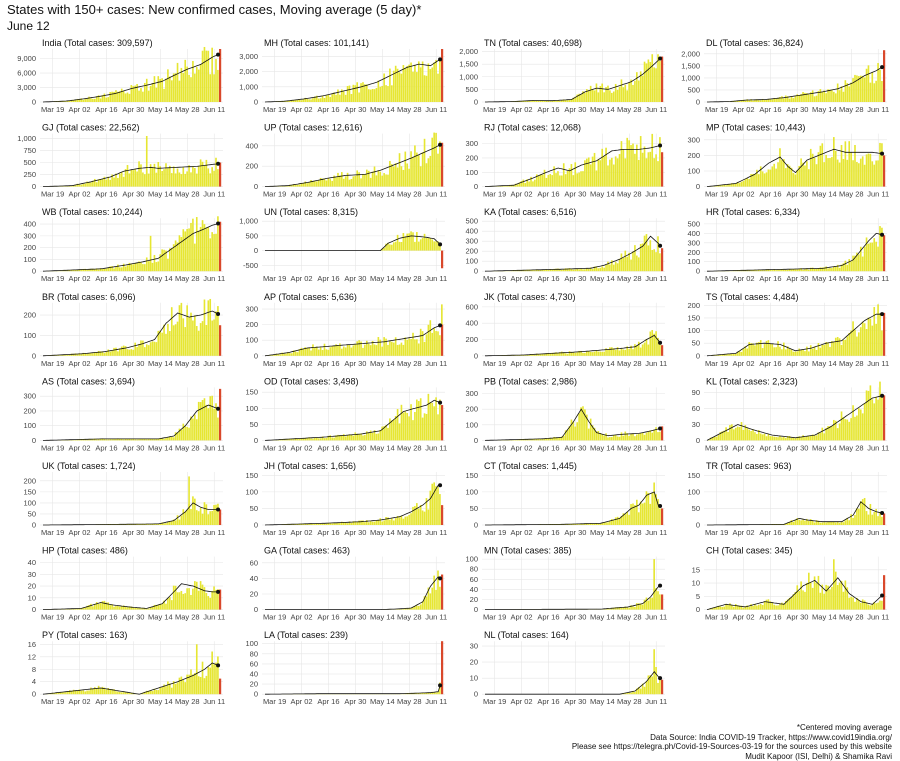  I want to click on y-tick-label: 500, so click(471, 89).